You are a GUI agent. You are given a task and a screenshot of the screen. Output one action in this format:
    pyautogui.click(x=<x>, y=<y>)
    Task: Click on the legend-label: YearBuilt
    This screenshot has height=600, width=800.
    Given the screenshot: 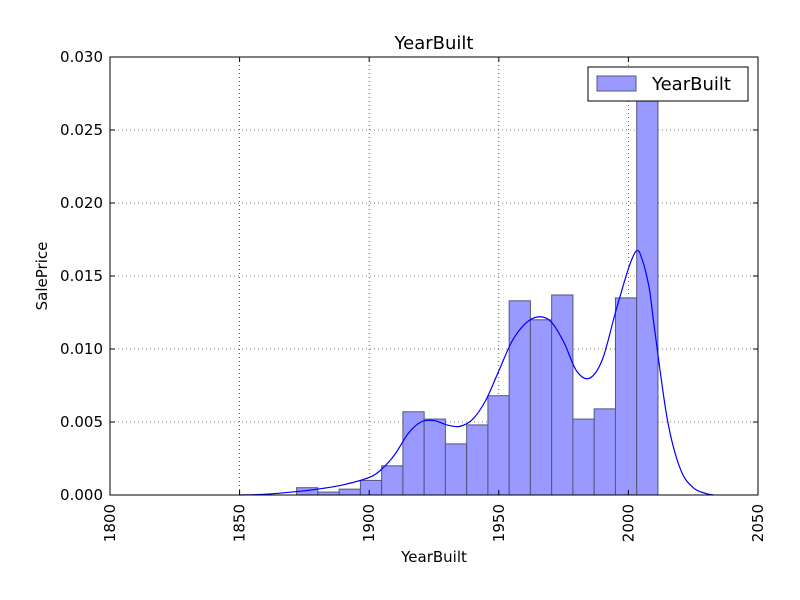 What is the action you would take?
    pyautogui.click(x=691, y=84)
    